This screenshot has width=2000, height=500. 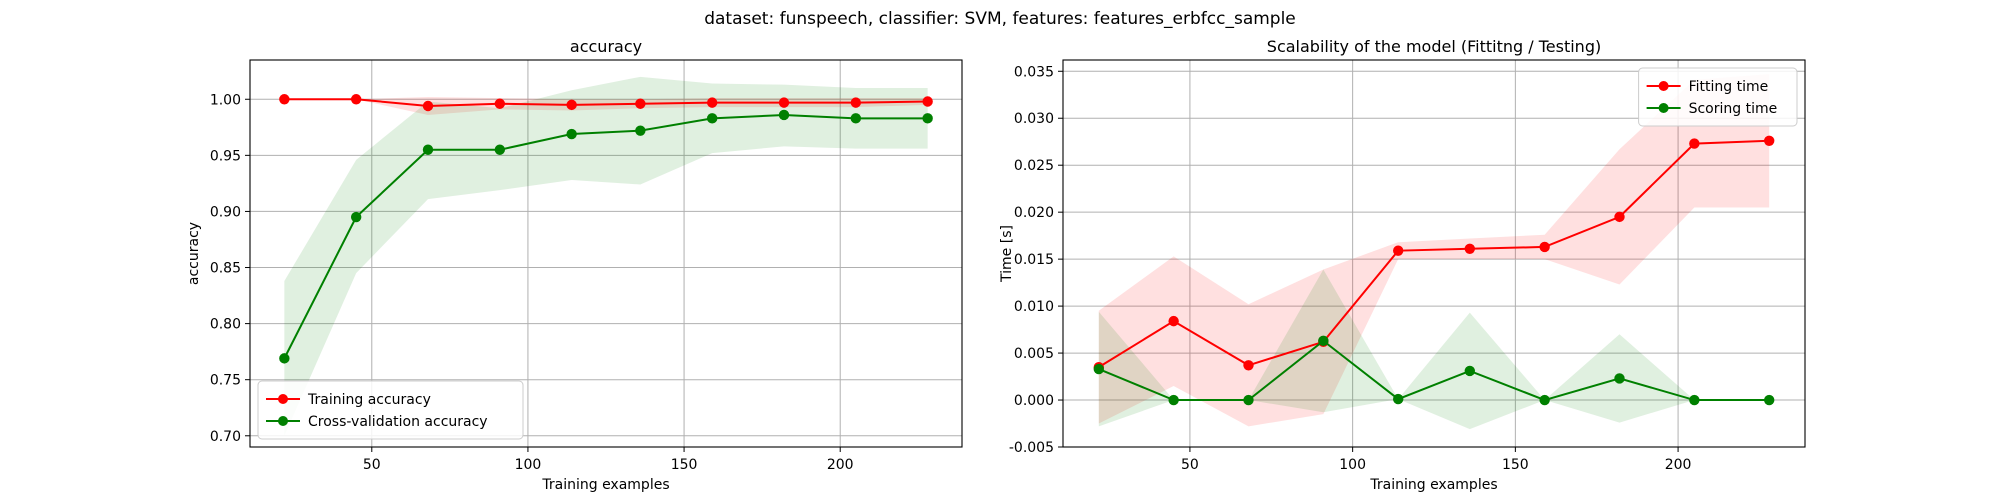 I want to click on y-tick-label: 0.90, so click(x=225, y=212).